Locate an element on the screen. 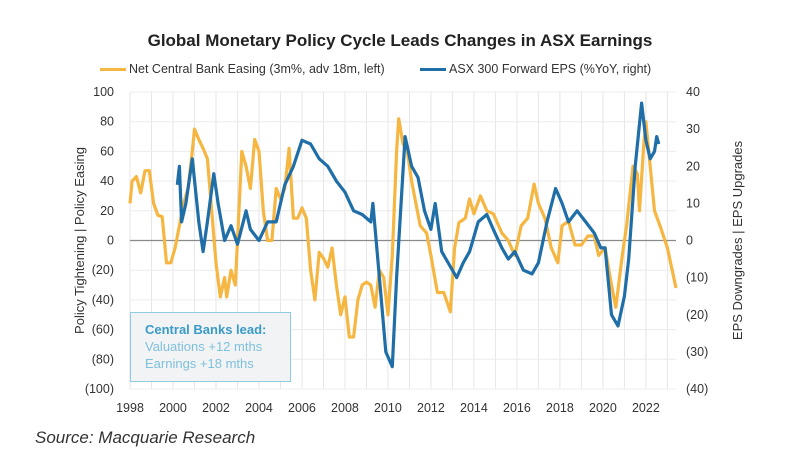  y-right-axis-title: EPS Downgrades | EPS Upgrades is located at coordinates (737, 240).